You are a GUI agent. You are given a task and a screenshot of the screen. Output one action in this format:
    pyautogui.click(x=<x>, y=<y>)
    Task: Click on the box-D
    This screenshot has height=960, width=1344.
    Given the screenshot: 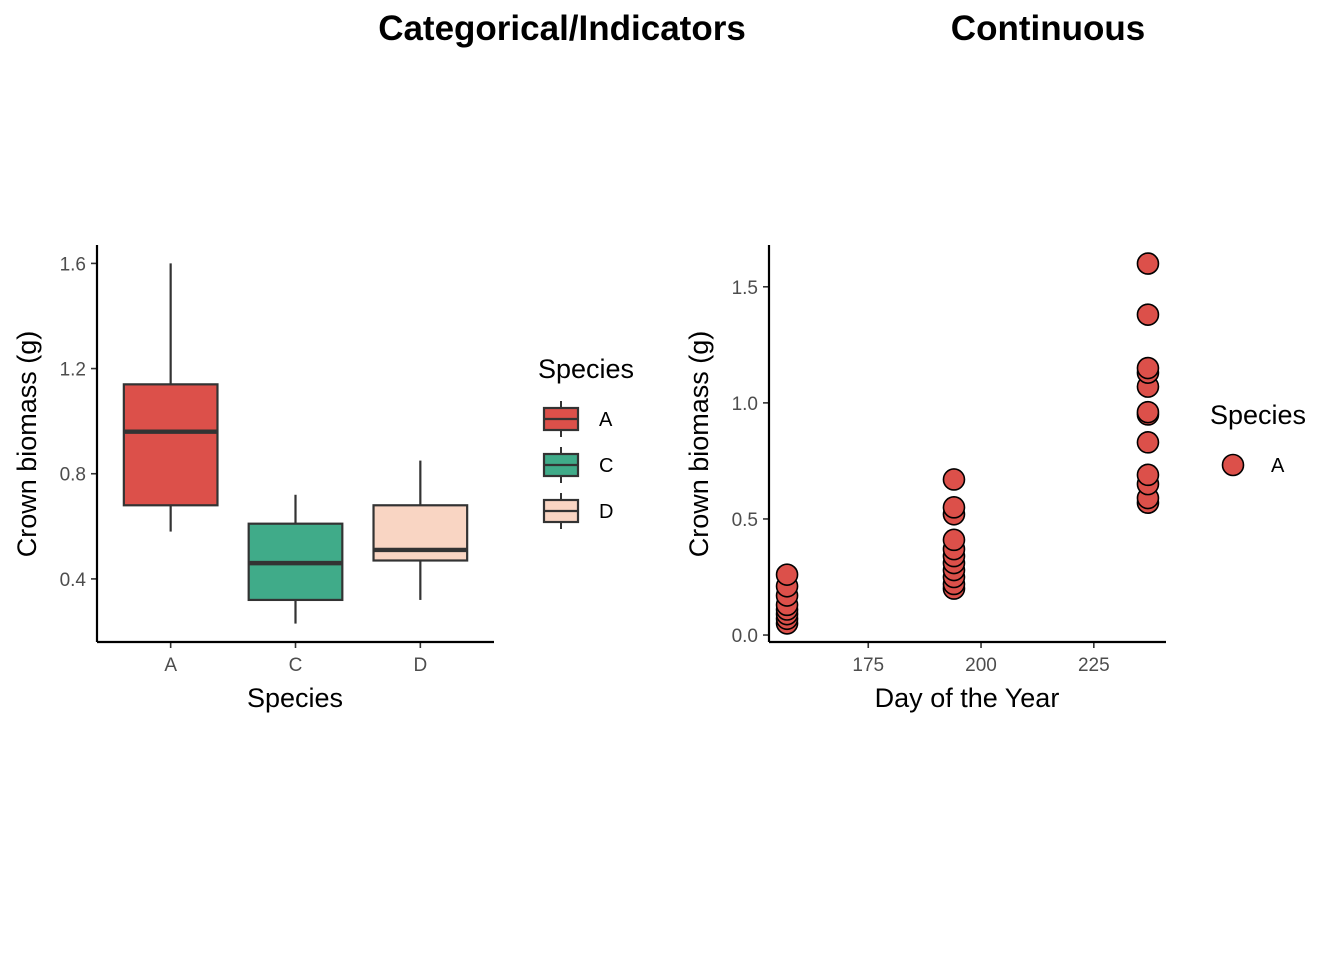 What is the action you would take?
    pyautogui.click(x=420, y=530)
    